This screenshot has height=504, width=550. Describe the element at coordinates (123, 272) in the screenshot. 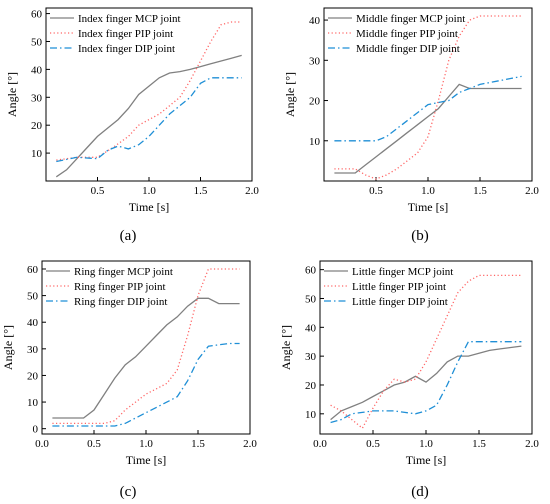

I see `legend-label-1: Ring finger MCP joint` at that location.